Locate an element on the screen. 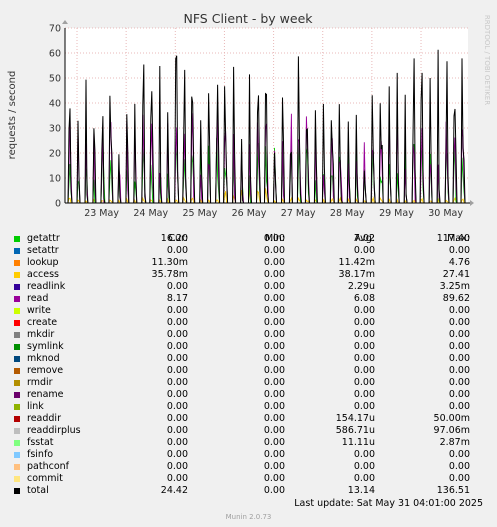  legend-avg: 11.11u is located at coordinates (358, 442).